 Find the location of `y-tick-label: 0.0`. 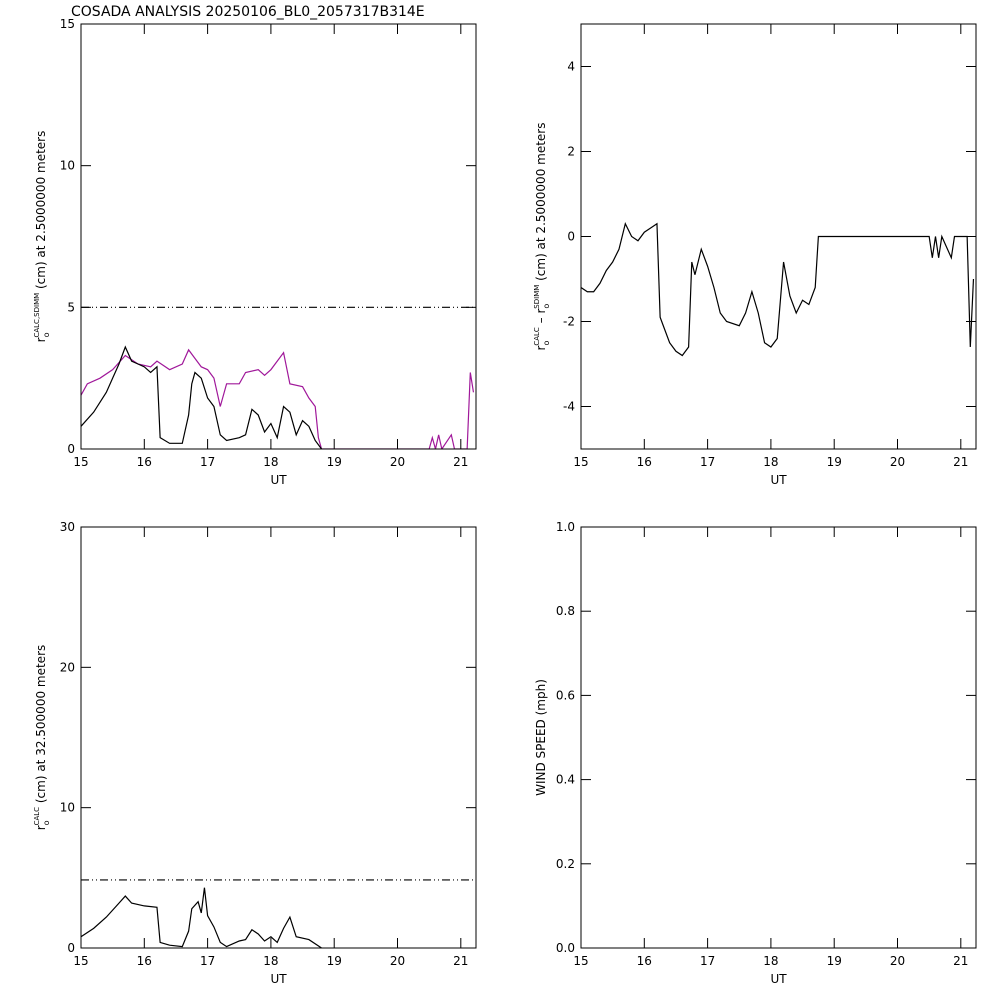

y-tick-label: 0.0 is located at coordinates (565, 948).